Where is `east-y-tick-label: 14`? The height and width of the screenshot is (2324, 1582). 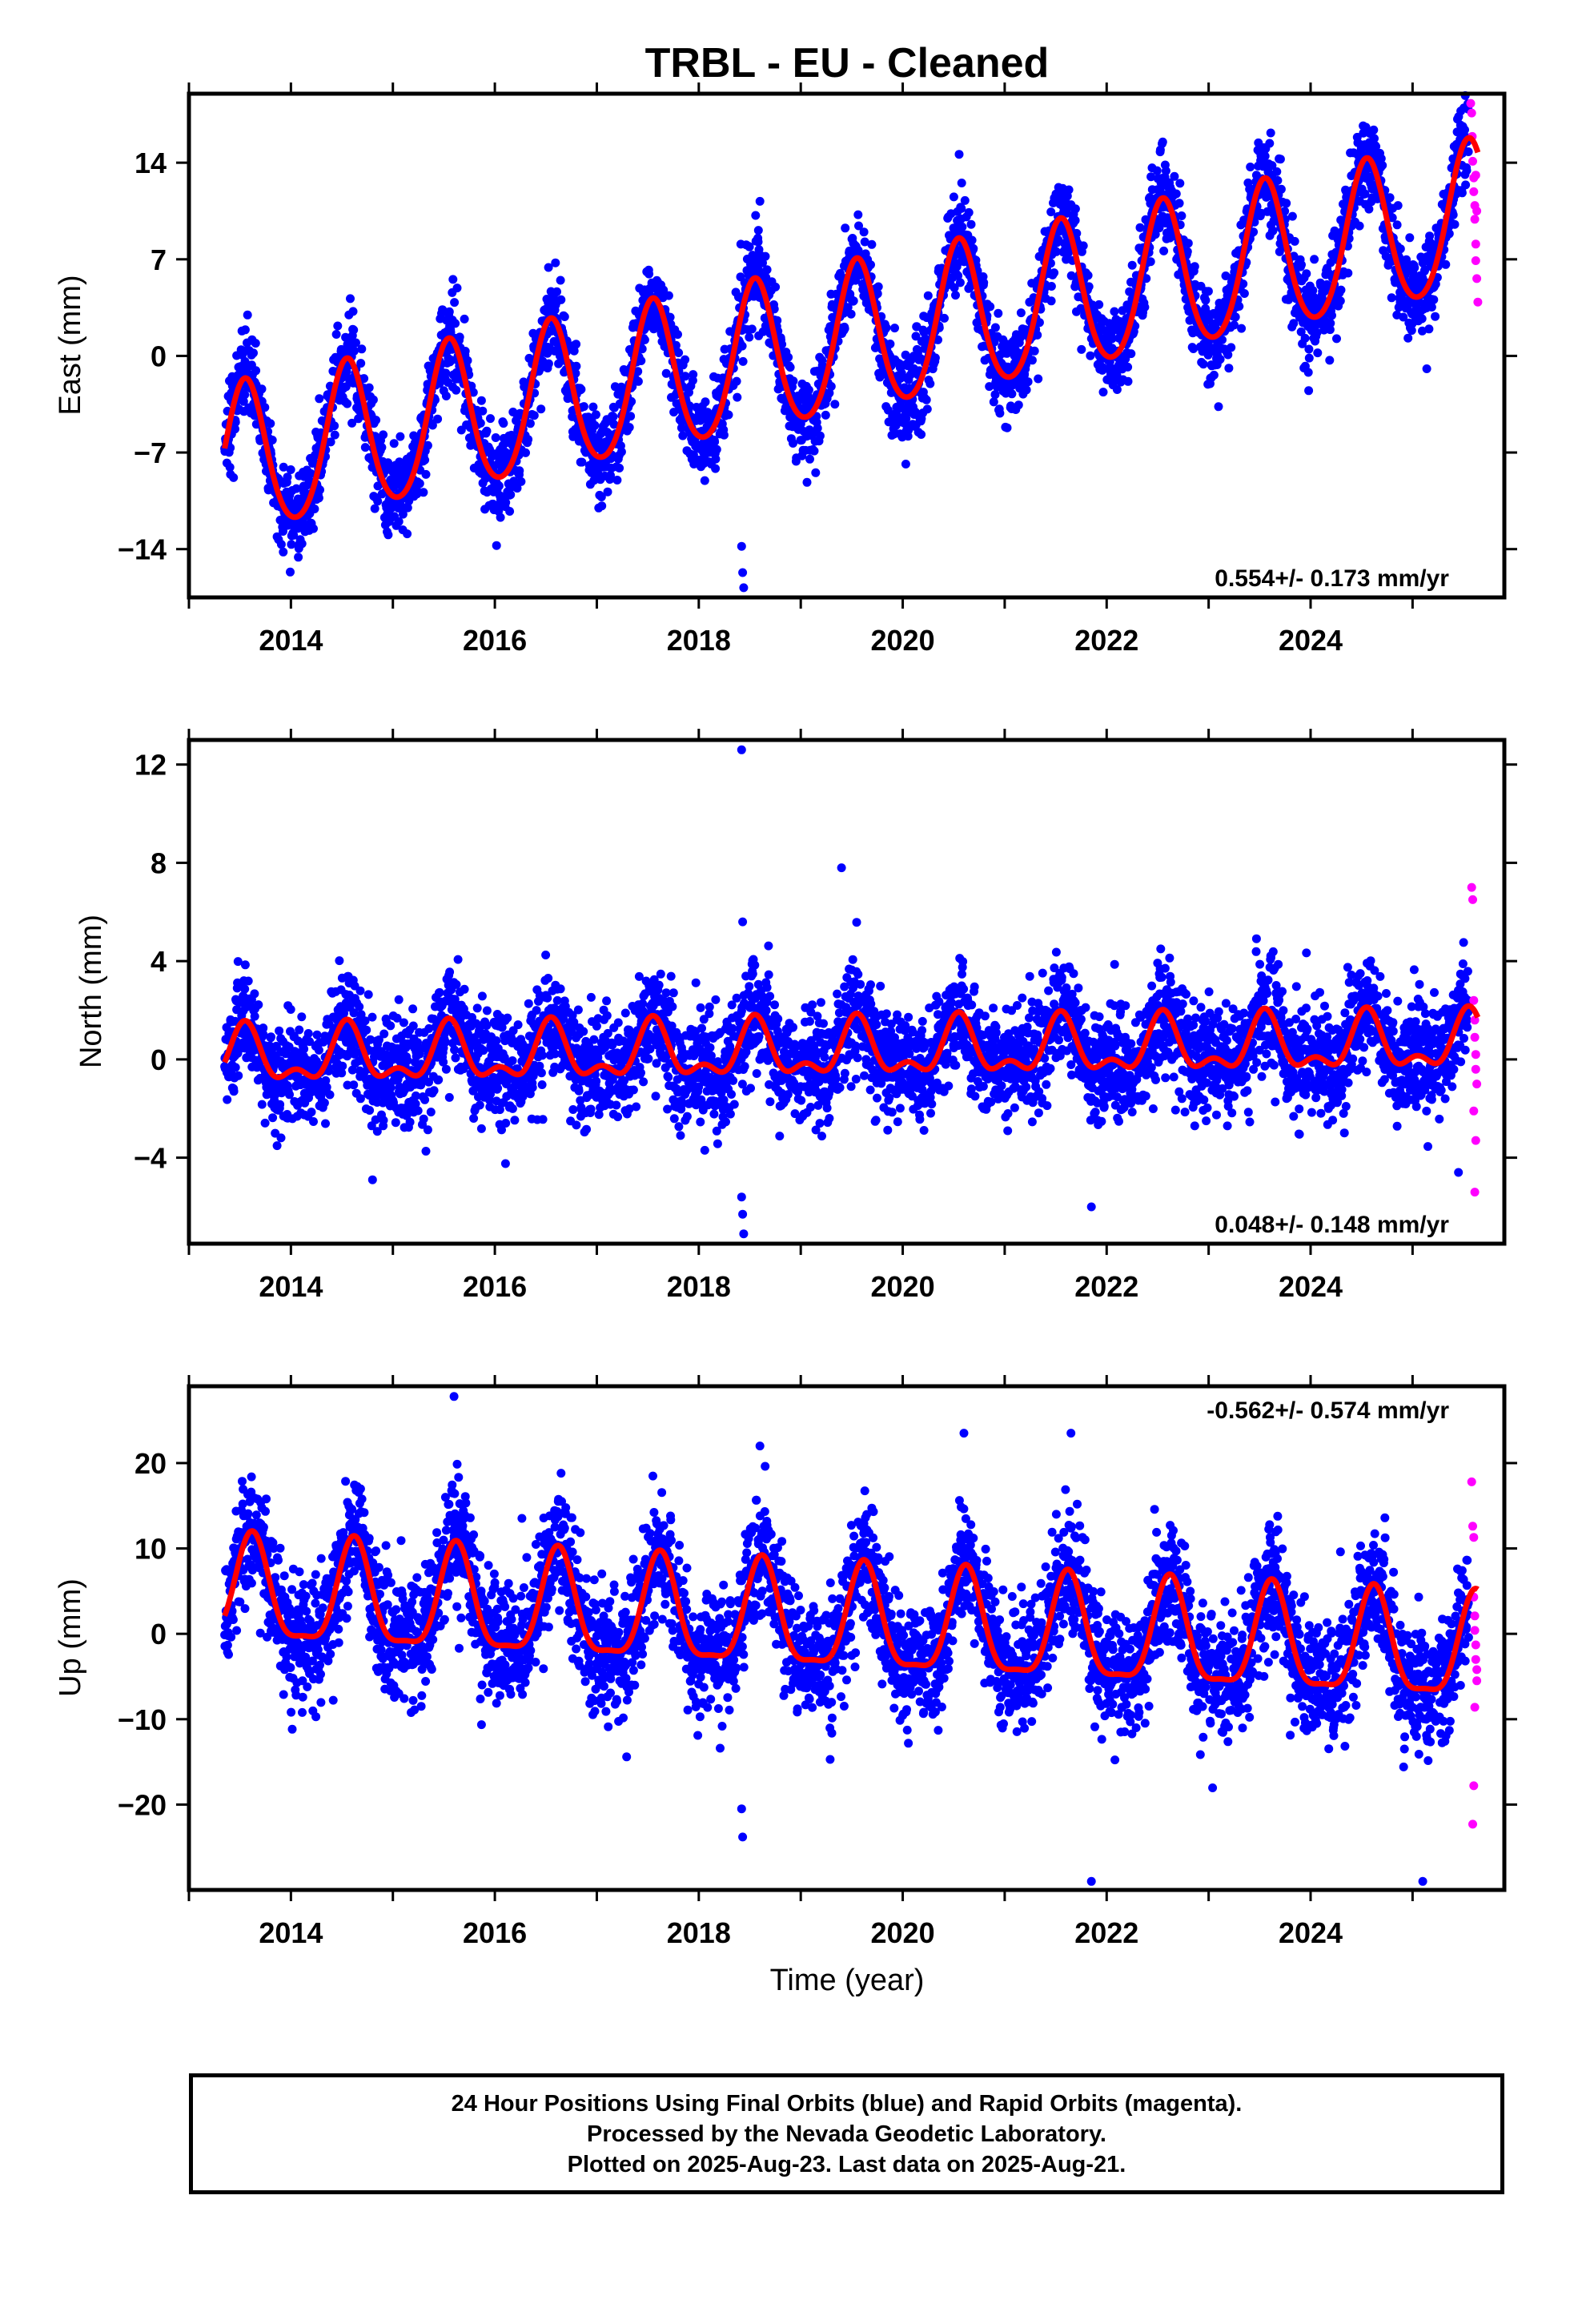
east-y-tick-label: 14 is located at coordinates (151, 163).